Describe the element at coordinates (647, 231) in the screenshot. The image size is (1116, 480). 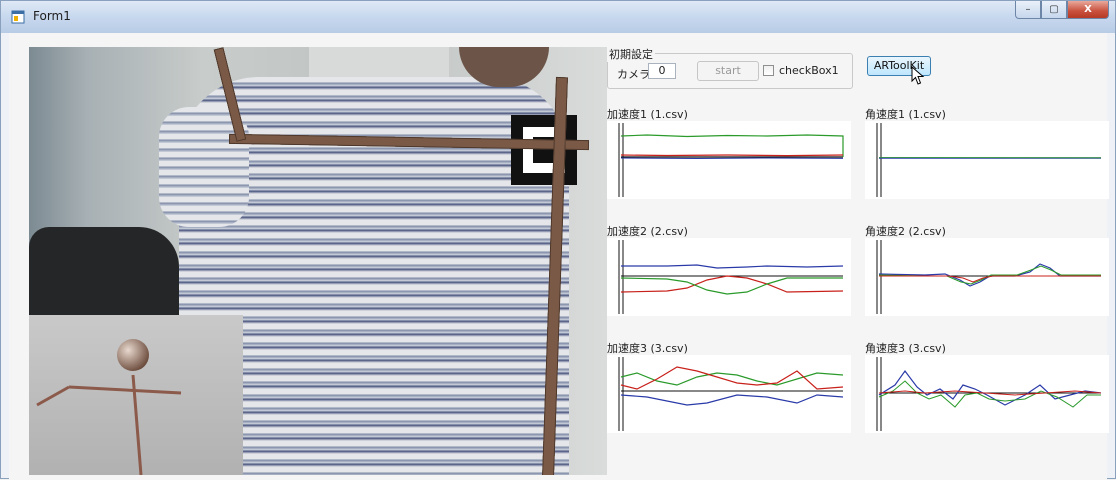
I see `chart-title-accel-2: 加速度2 (2.csv)` at that location.